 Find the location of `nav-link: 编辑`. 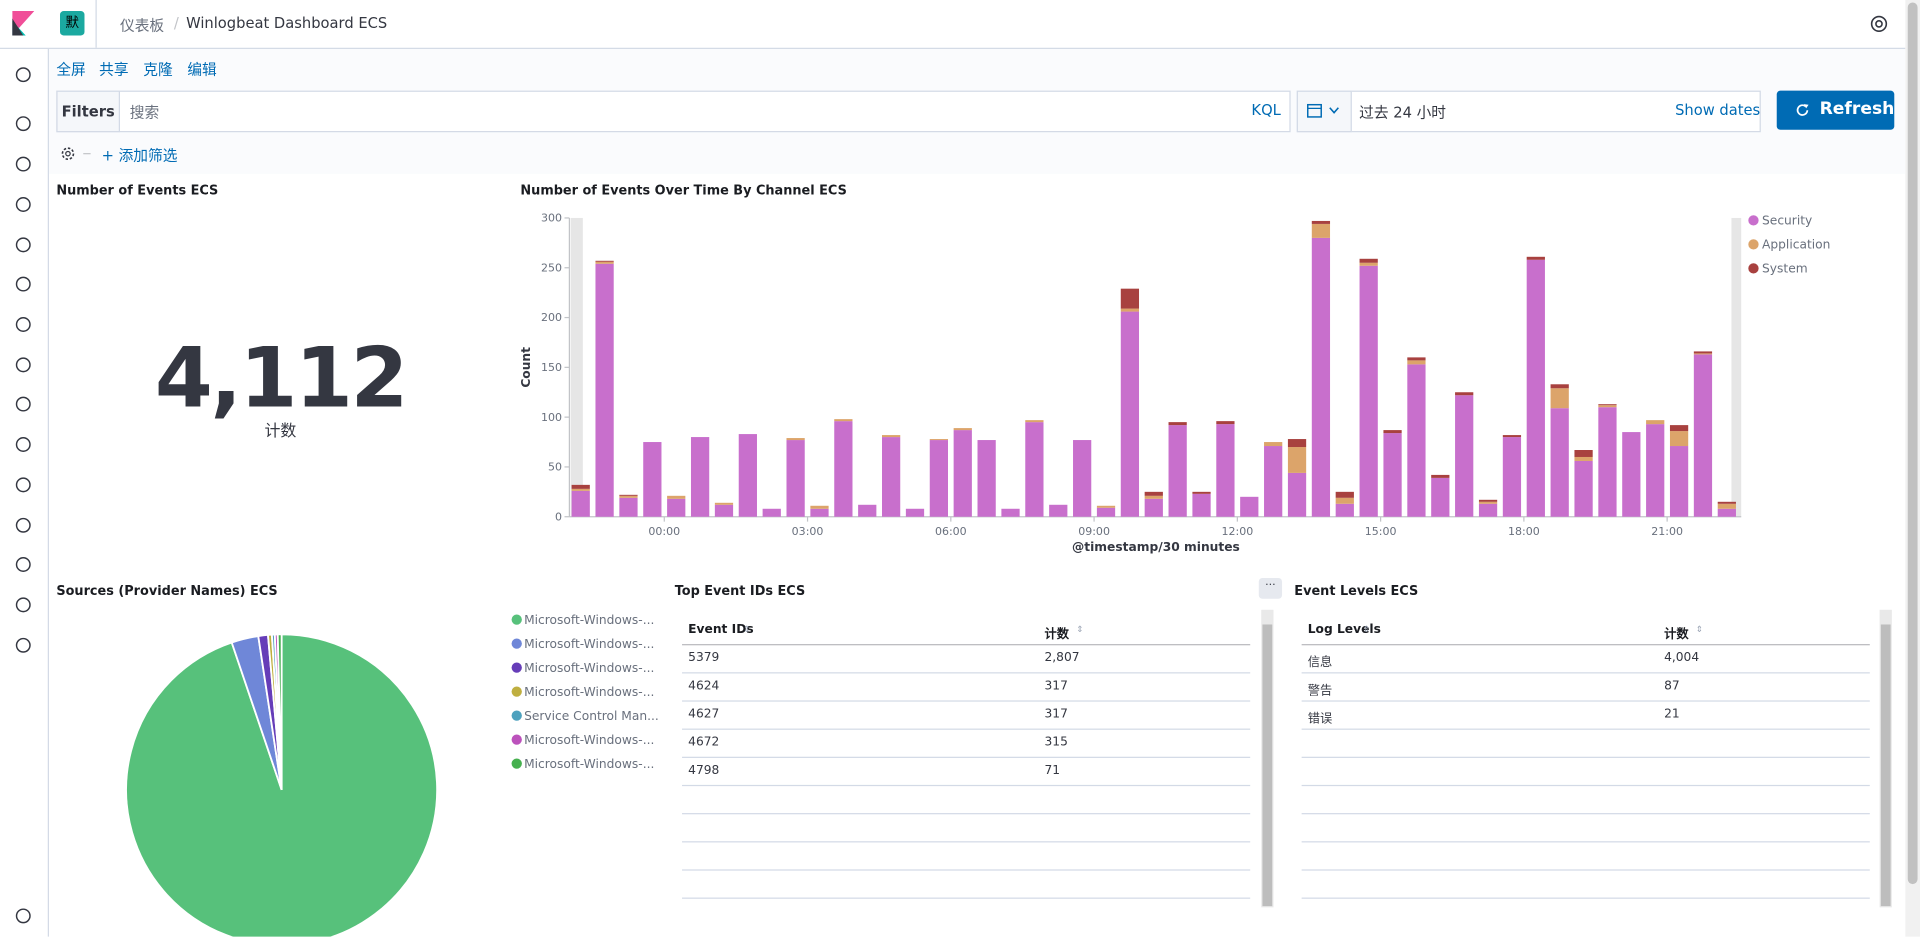

nav-link: 编辑 is located at coordinates (202, 70).